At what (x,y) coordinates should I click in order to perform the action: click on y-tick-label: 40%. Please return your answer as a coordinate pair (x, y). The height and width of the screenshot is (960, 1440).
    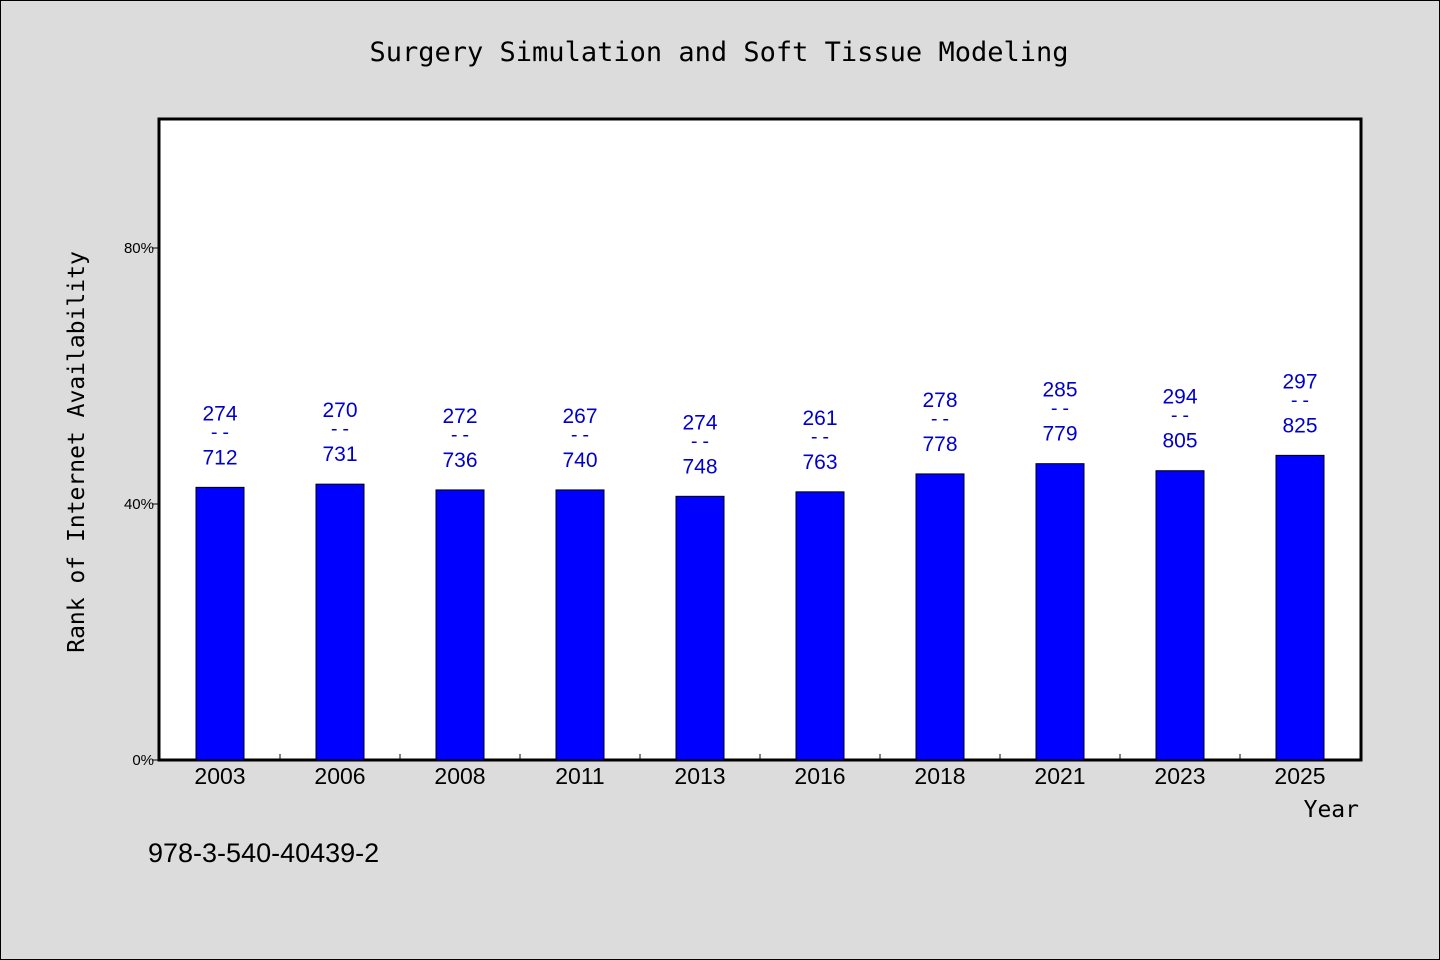
    Looking at the image, I should click on (139, 504).